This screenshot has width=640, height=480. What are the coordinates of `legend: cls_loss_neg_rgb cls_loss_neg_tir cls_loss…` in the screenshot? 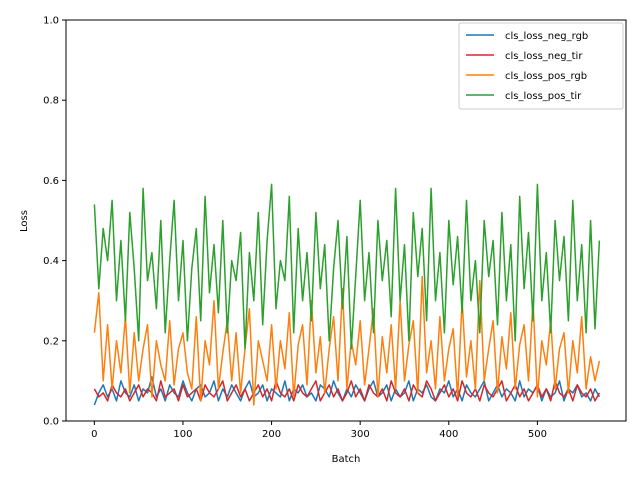 It's located at (541, 66).